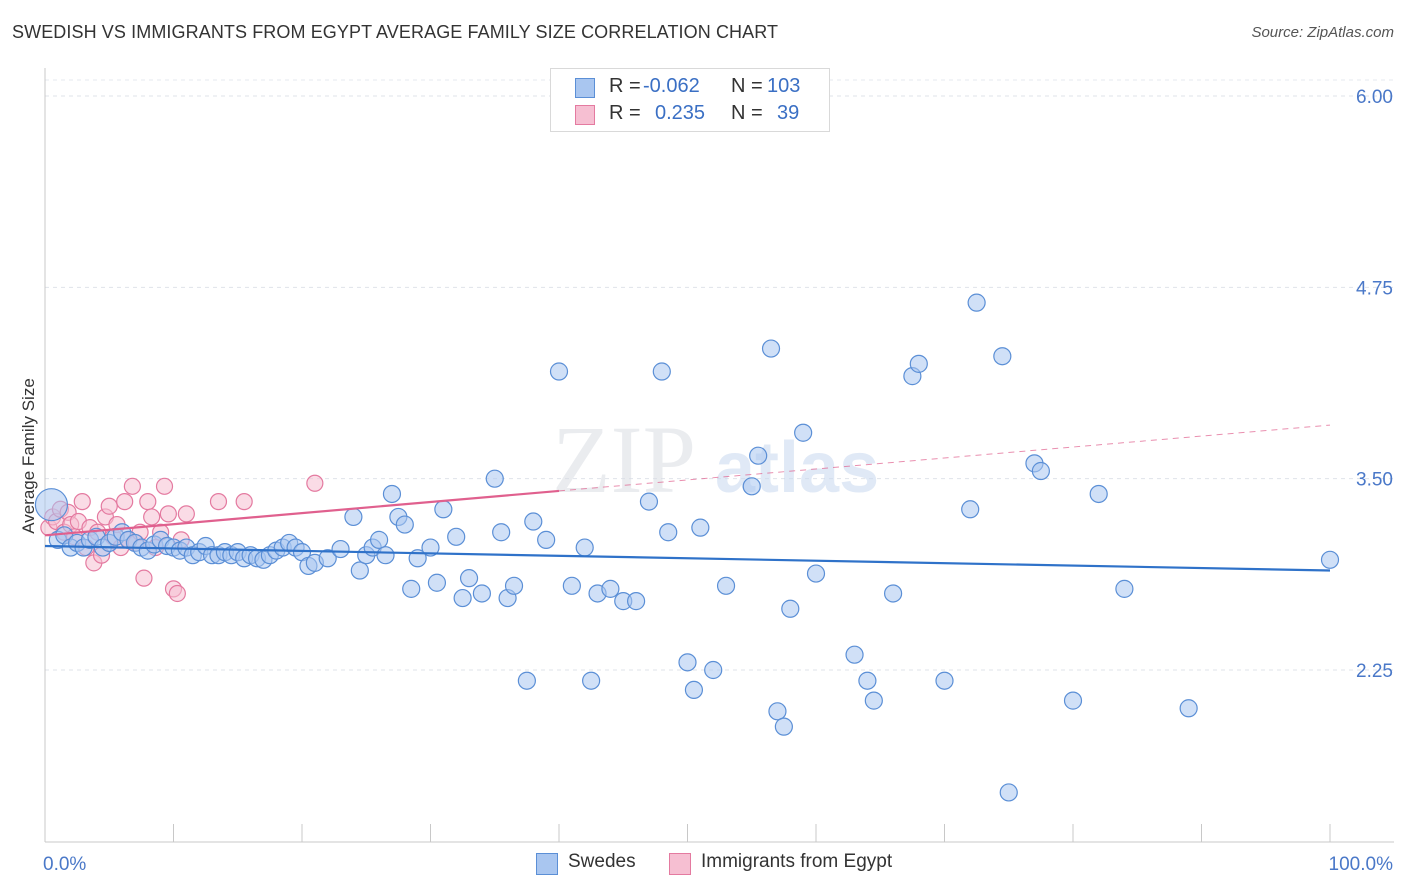 The image size is (1406, 892). What do you see at coordinates (602, 861) in the screenshot?
I see `swedes-legend-label: Swedes` at bounding box center [602, 861].